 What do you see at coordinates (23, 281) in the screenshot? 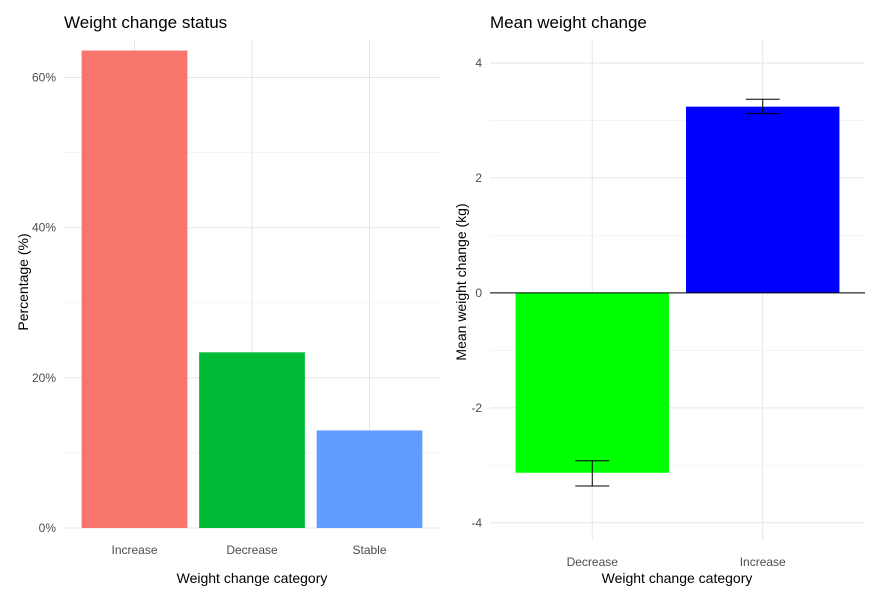
I see `y-axis-title-status: Percentage (%)` at bounding box center [23, 281].